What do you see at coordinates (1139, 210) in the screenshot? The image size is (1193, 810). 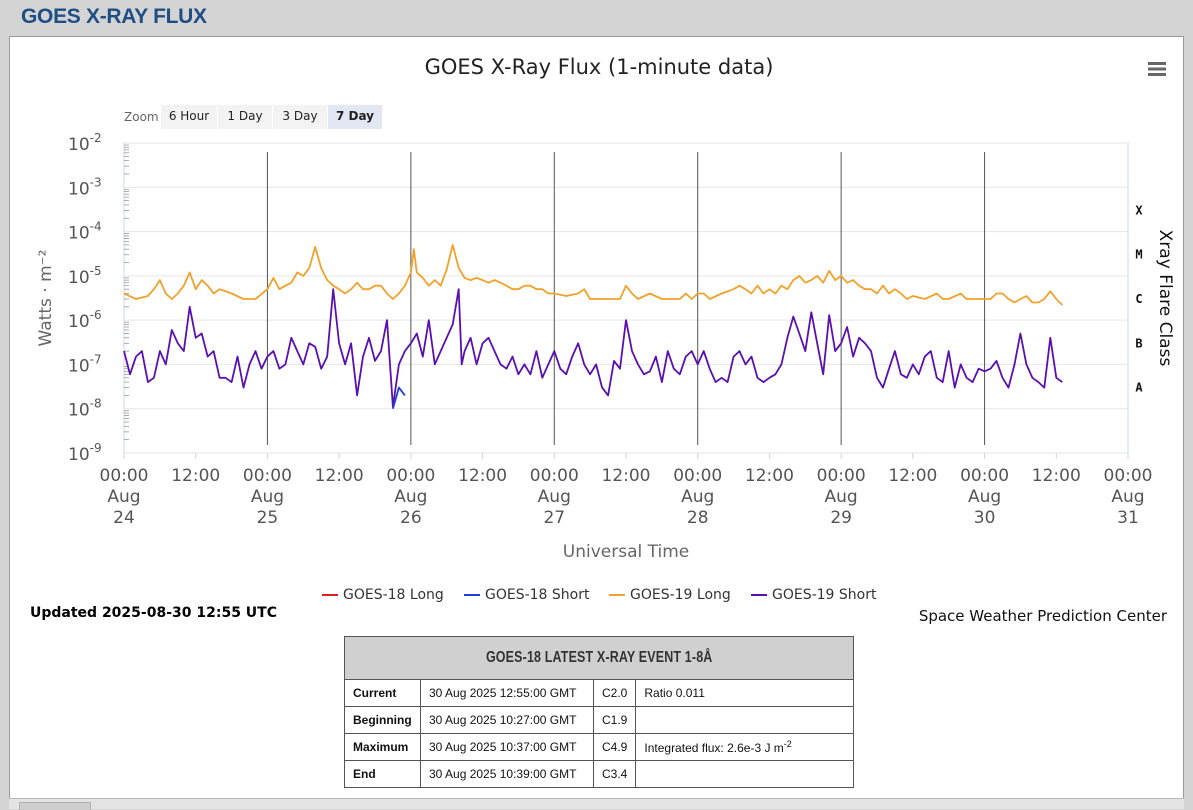 I see `flare-class-x: X` at bounding box center [1139, 210].